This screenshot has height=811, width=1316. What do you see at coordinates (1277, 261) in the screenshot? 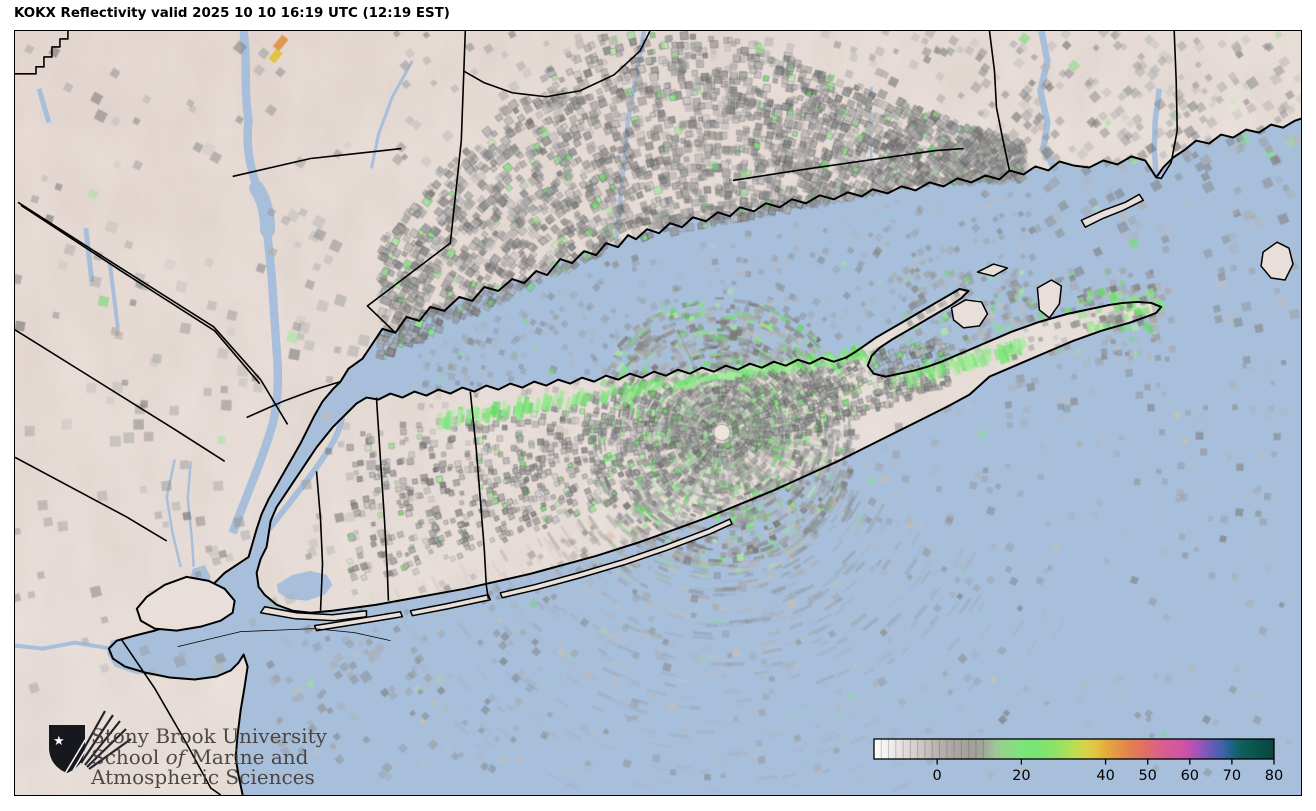
I see `block-island` at bounding box center [1277, 261].